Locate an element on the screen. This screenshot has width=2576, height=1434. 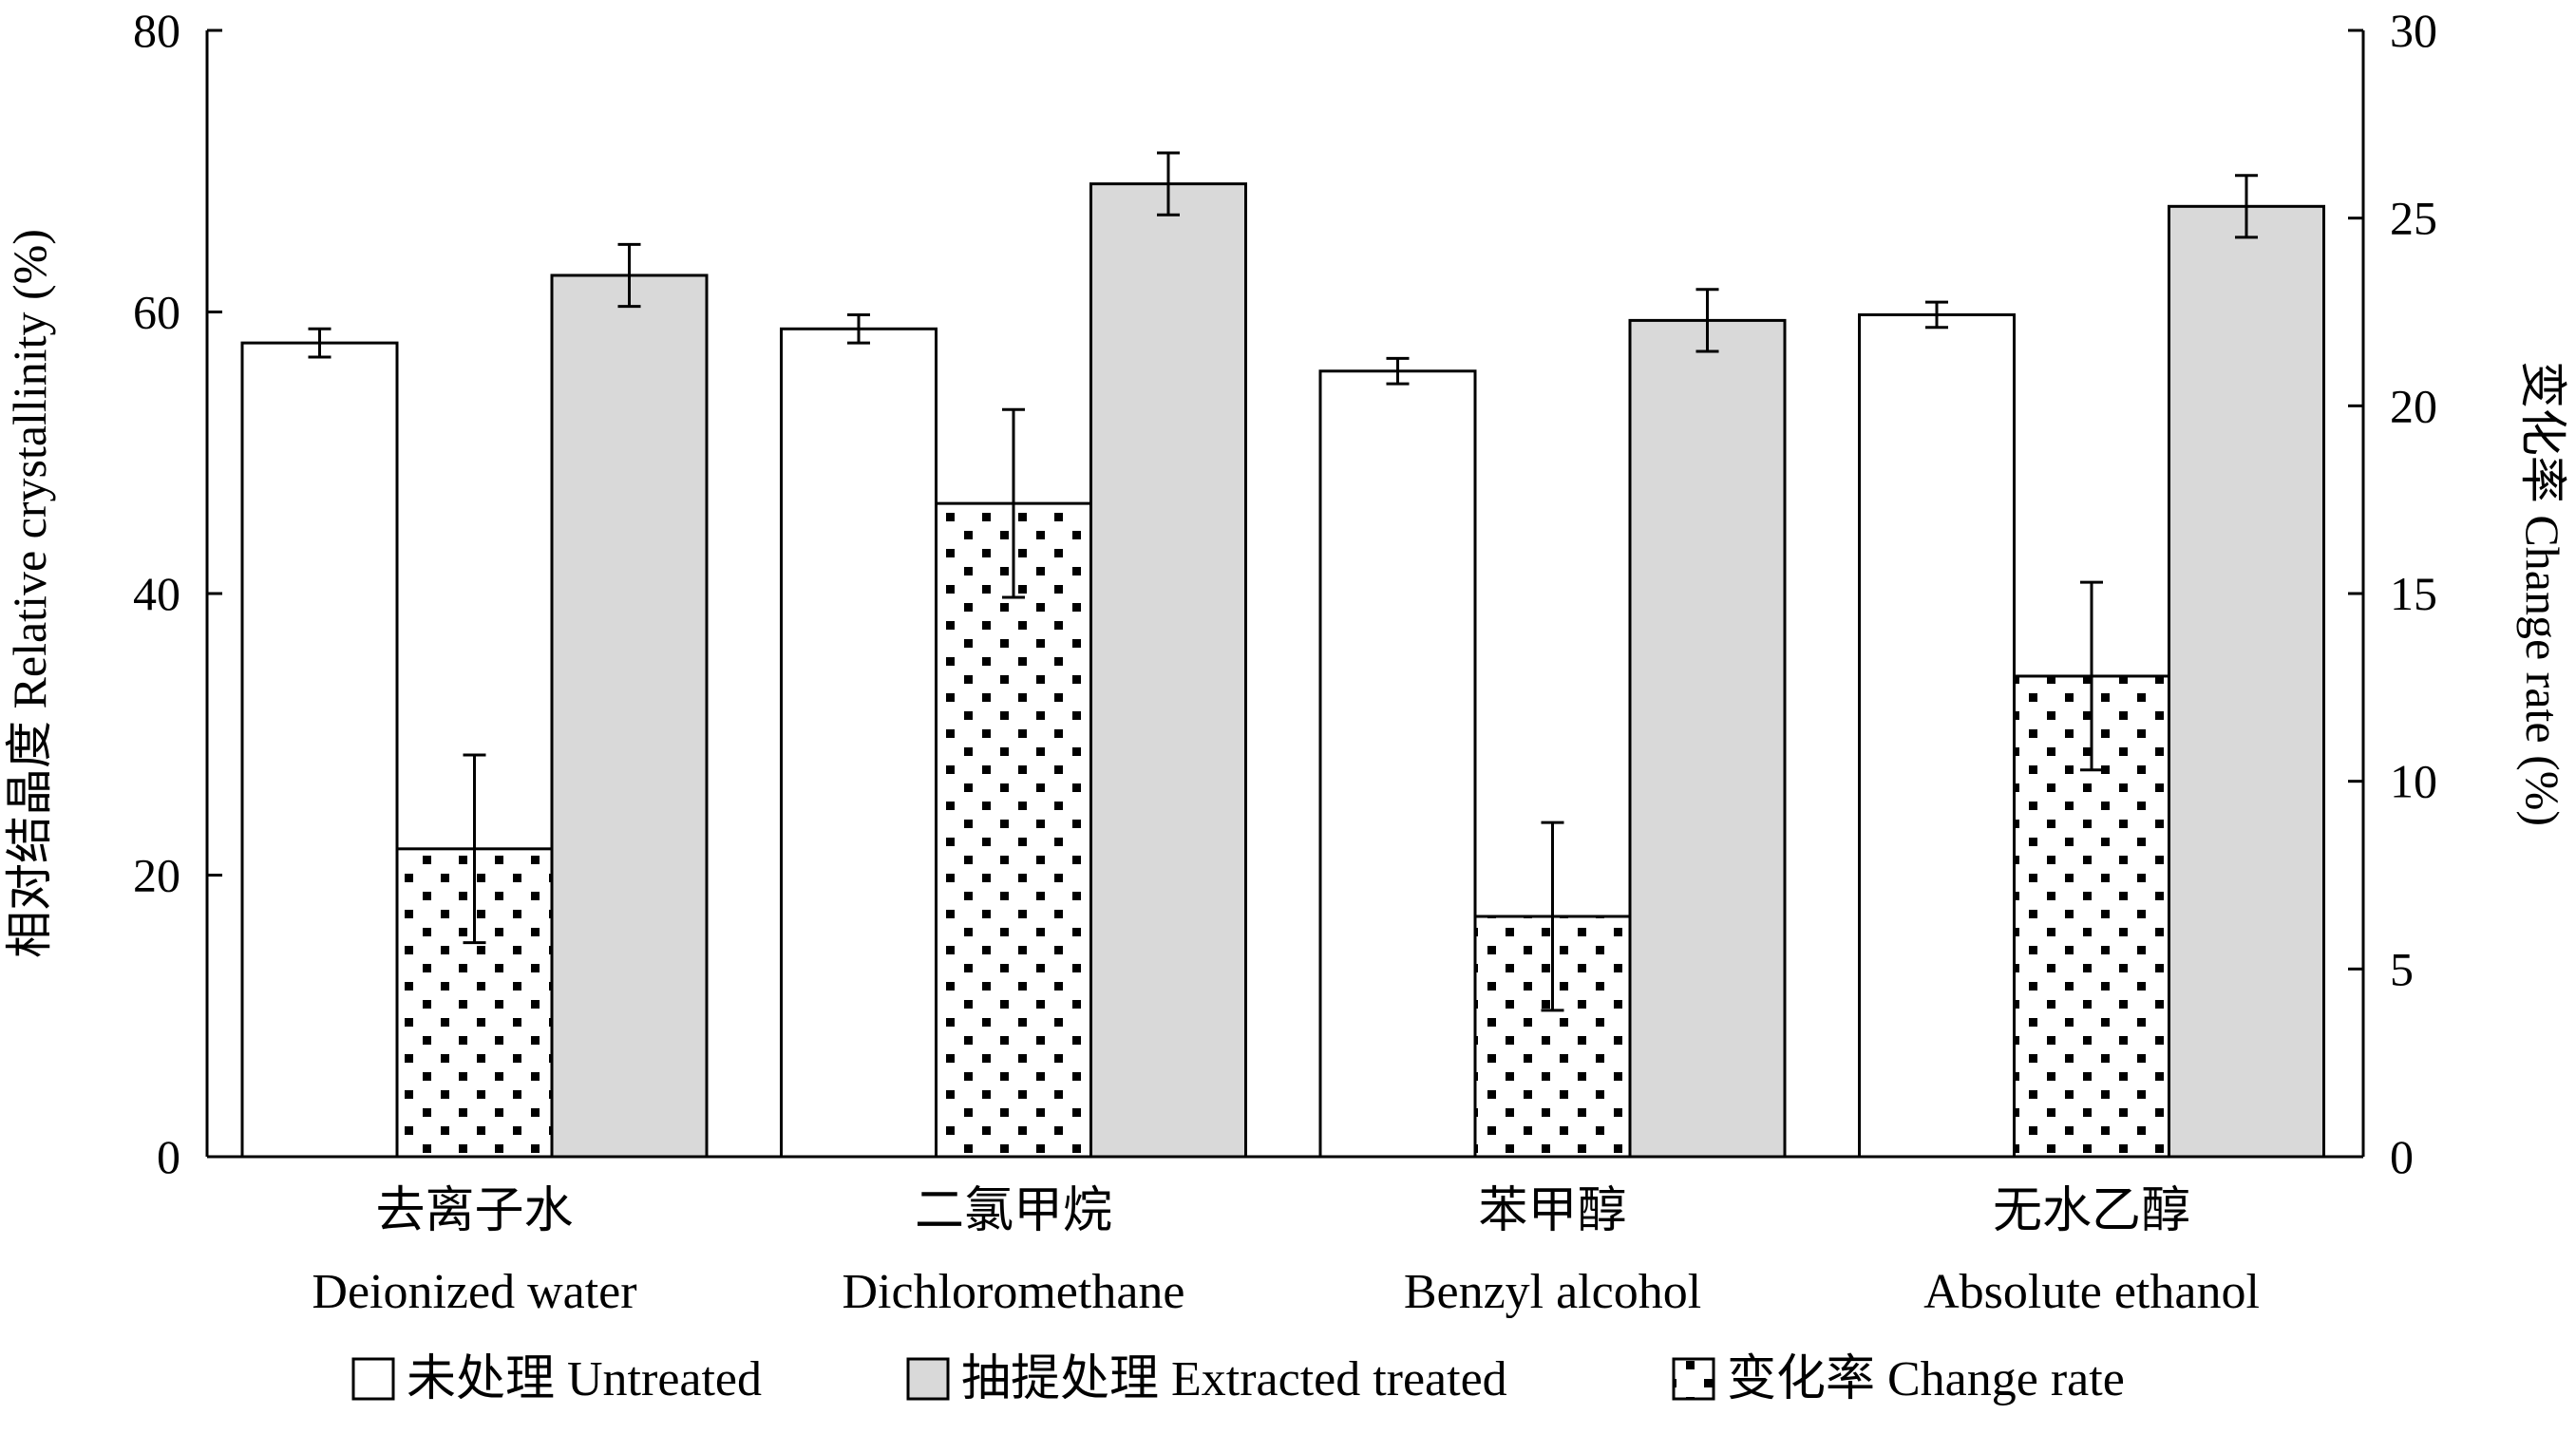
category-label-en: Deionized water is located at coordinates (474, 1292).